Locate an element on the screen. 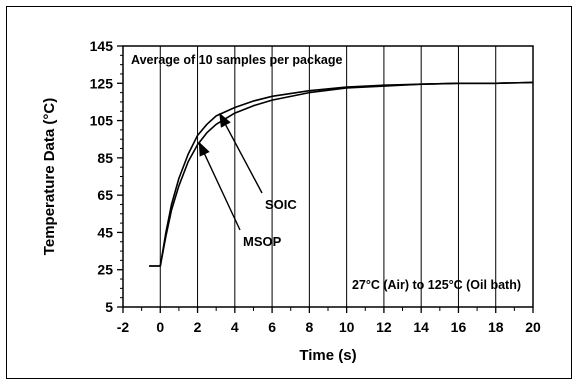 The image size is (580, 387). x-tick-label: 4 is located at coordinates (235, 327).